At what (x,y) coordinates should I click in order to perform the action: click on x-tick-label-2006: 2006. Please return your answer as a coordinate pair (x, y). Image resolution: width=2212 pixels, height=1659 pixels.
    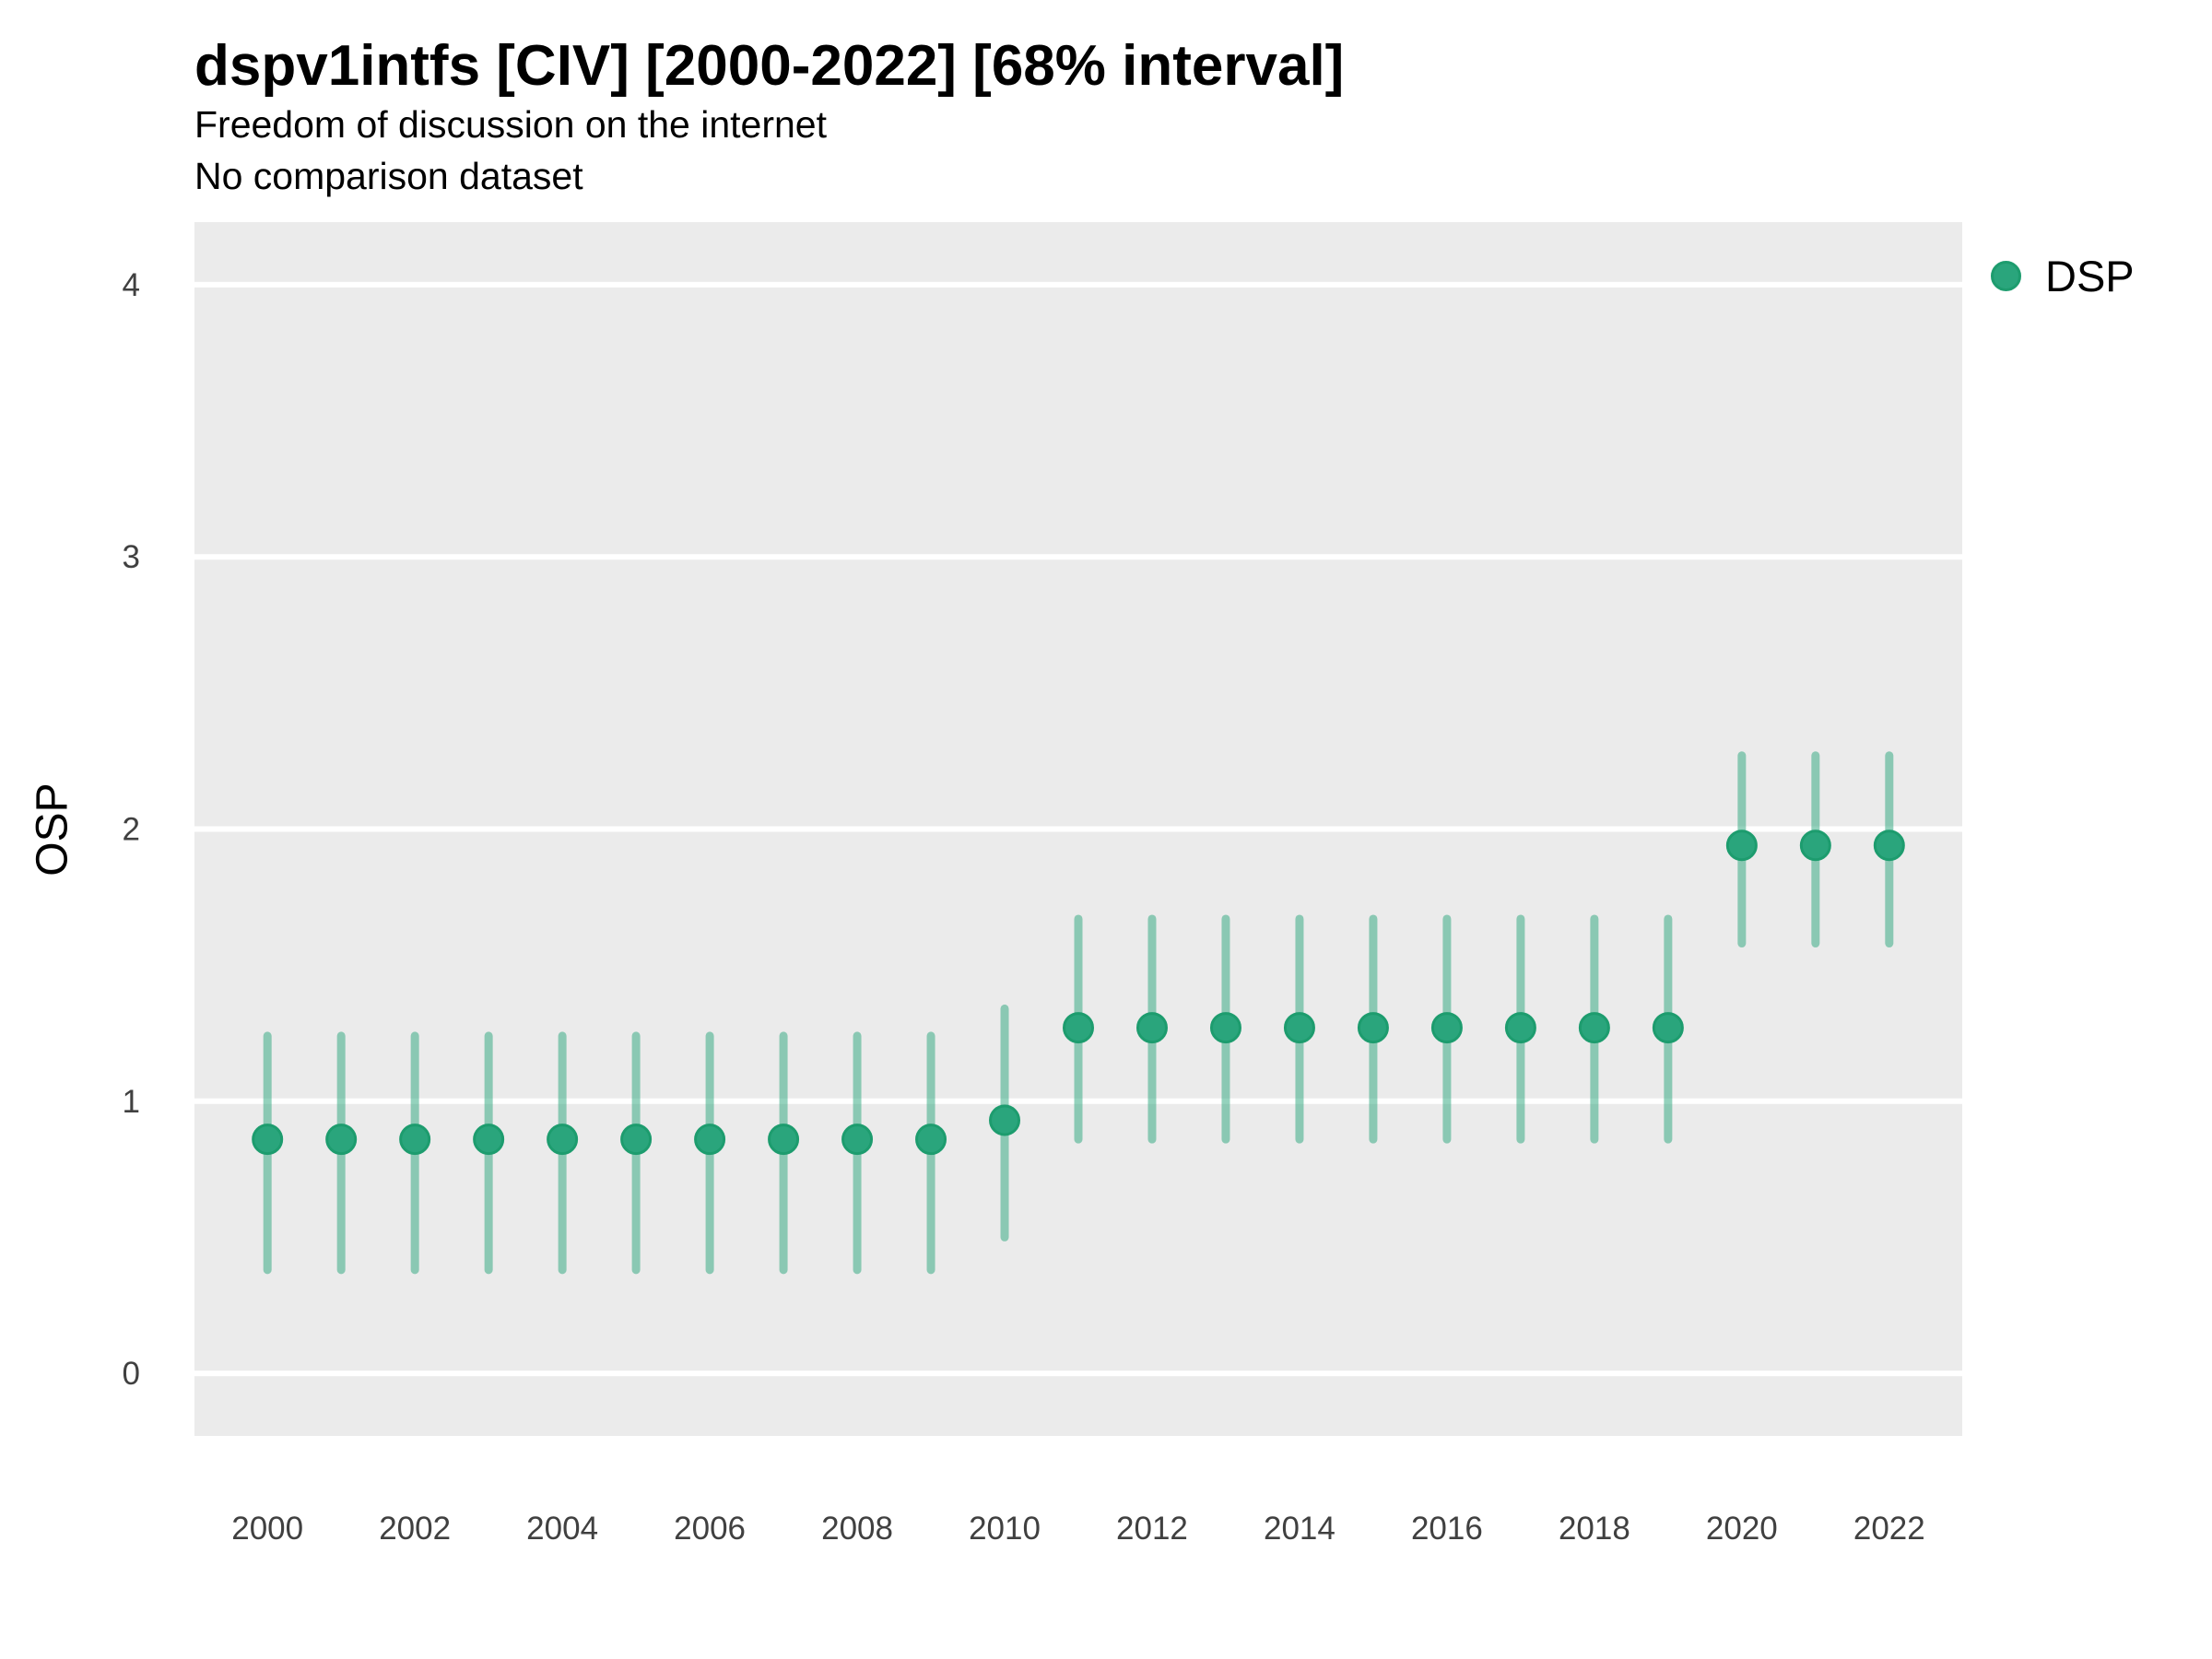
    Looking at the image, I should click on (710, 1529).